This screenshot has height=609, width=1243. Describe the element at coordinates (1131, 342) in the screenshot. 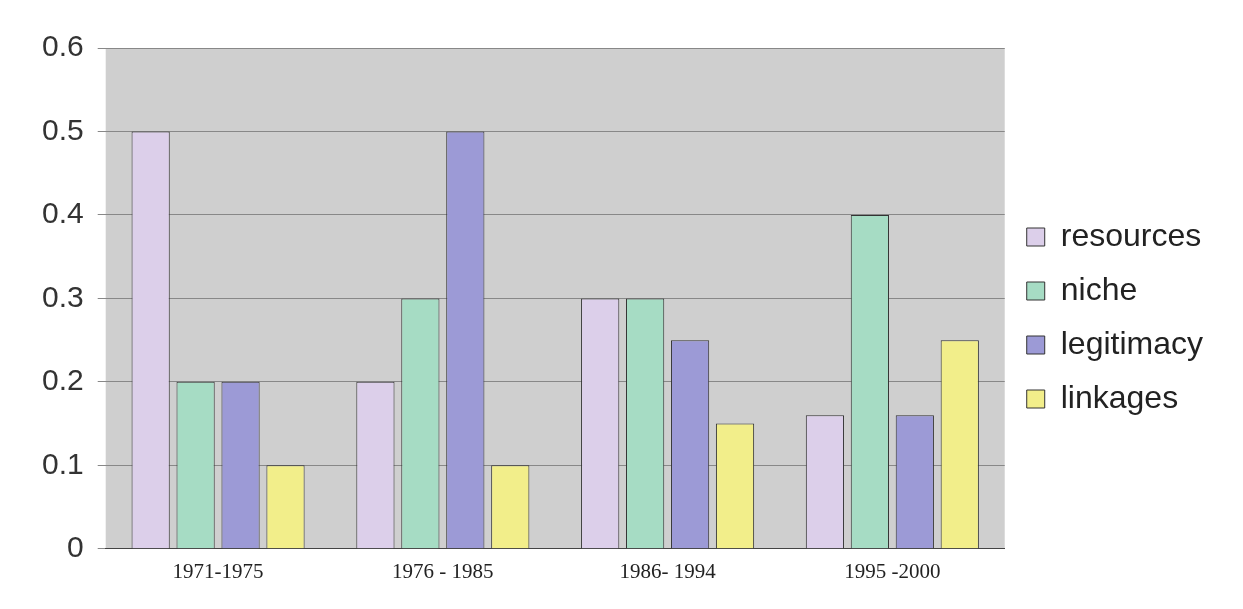

I see `legend-label: legitimacy` at that location.